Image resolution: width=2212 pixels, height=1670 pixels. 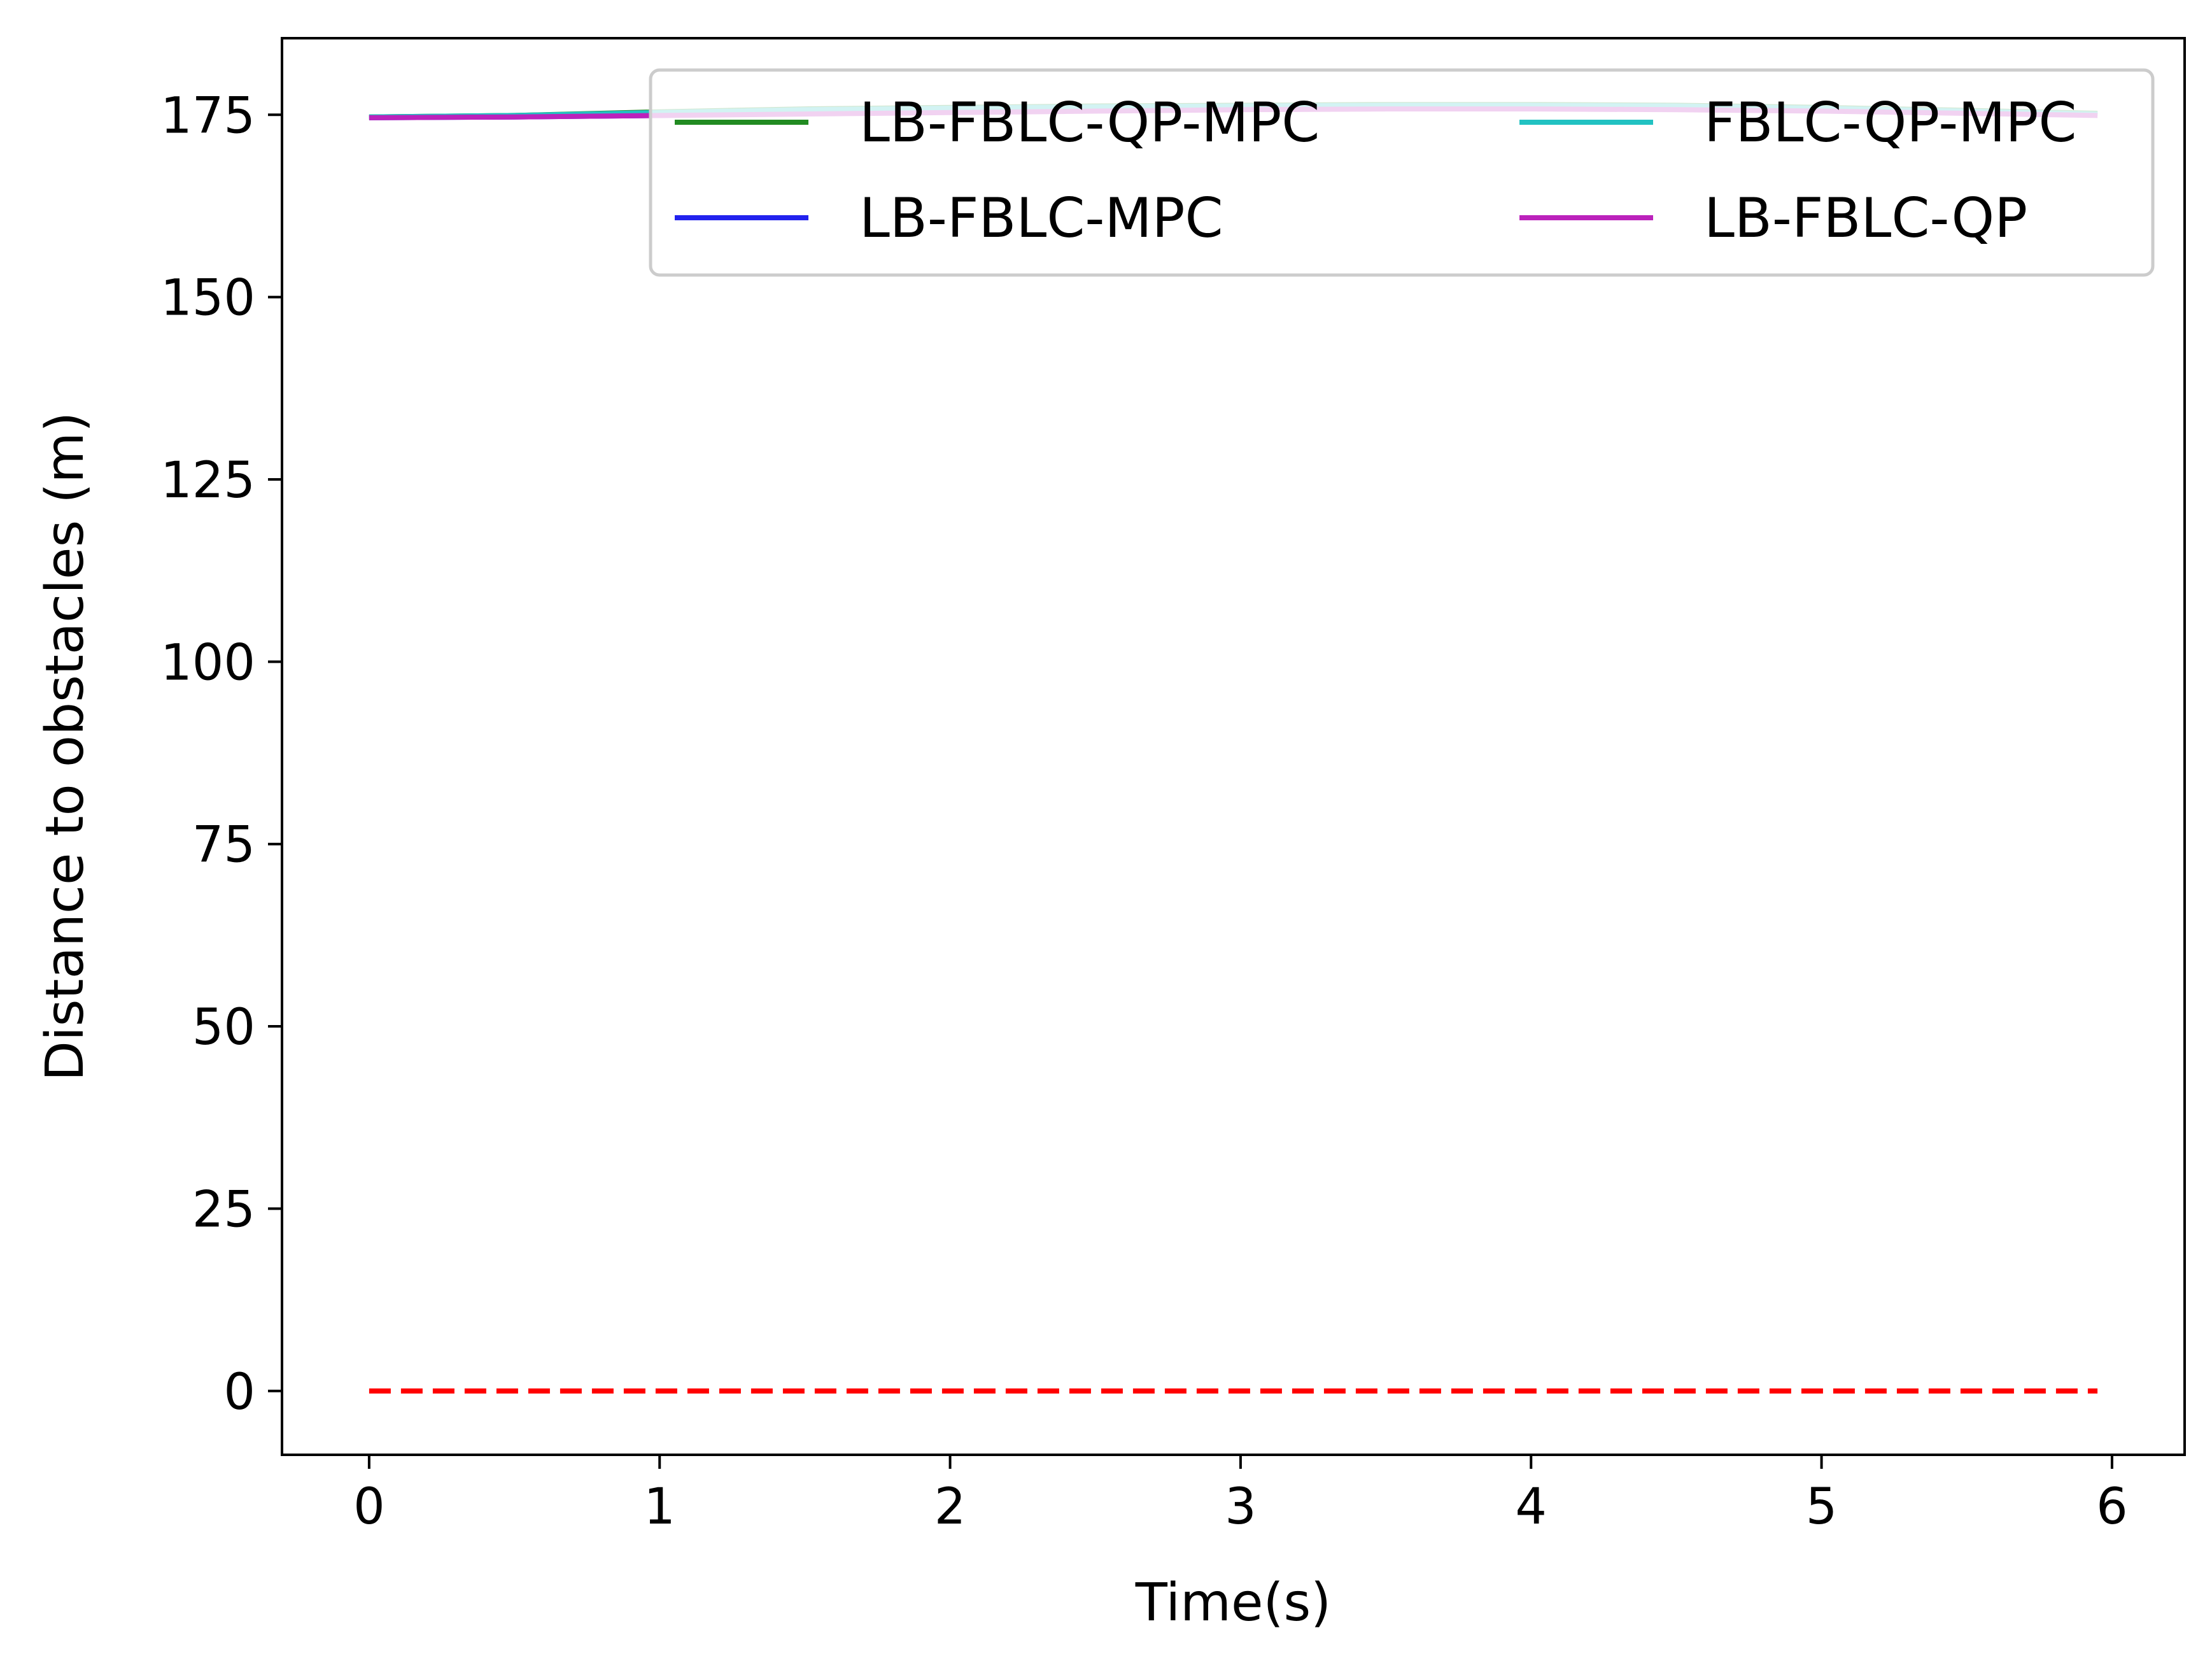 I want to click on legend-label: LB-FBLC-QP-MPC, so click(x=1089, y=123).